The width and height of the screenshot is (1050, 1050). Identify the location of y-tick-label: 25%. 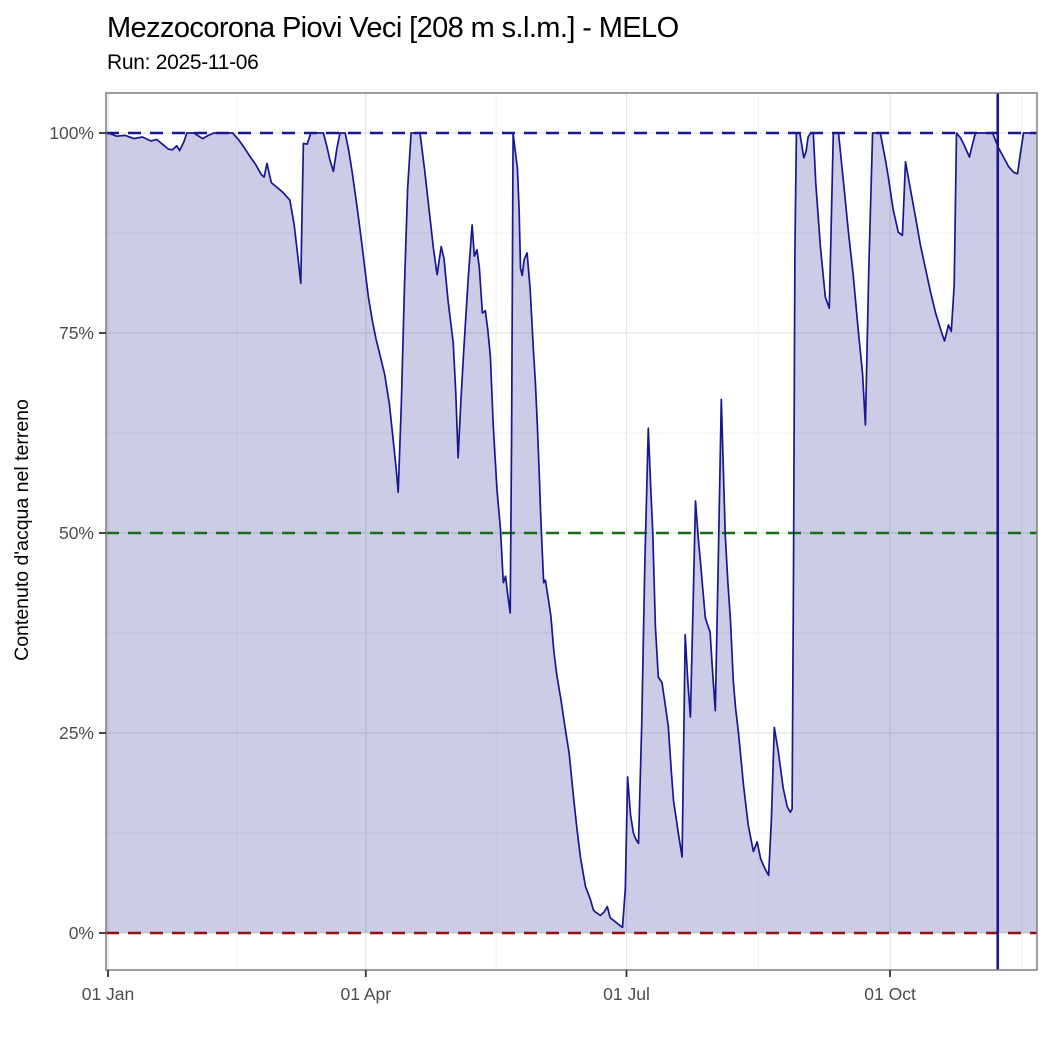
(76, 733).